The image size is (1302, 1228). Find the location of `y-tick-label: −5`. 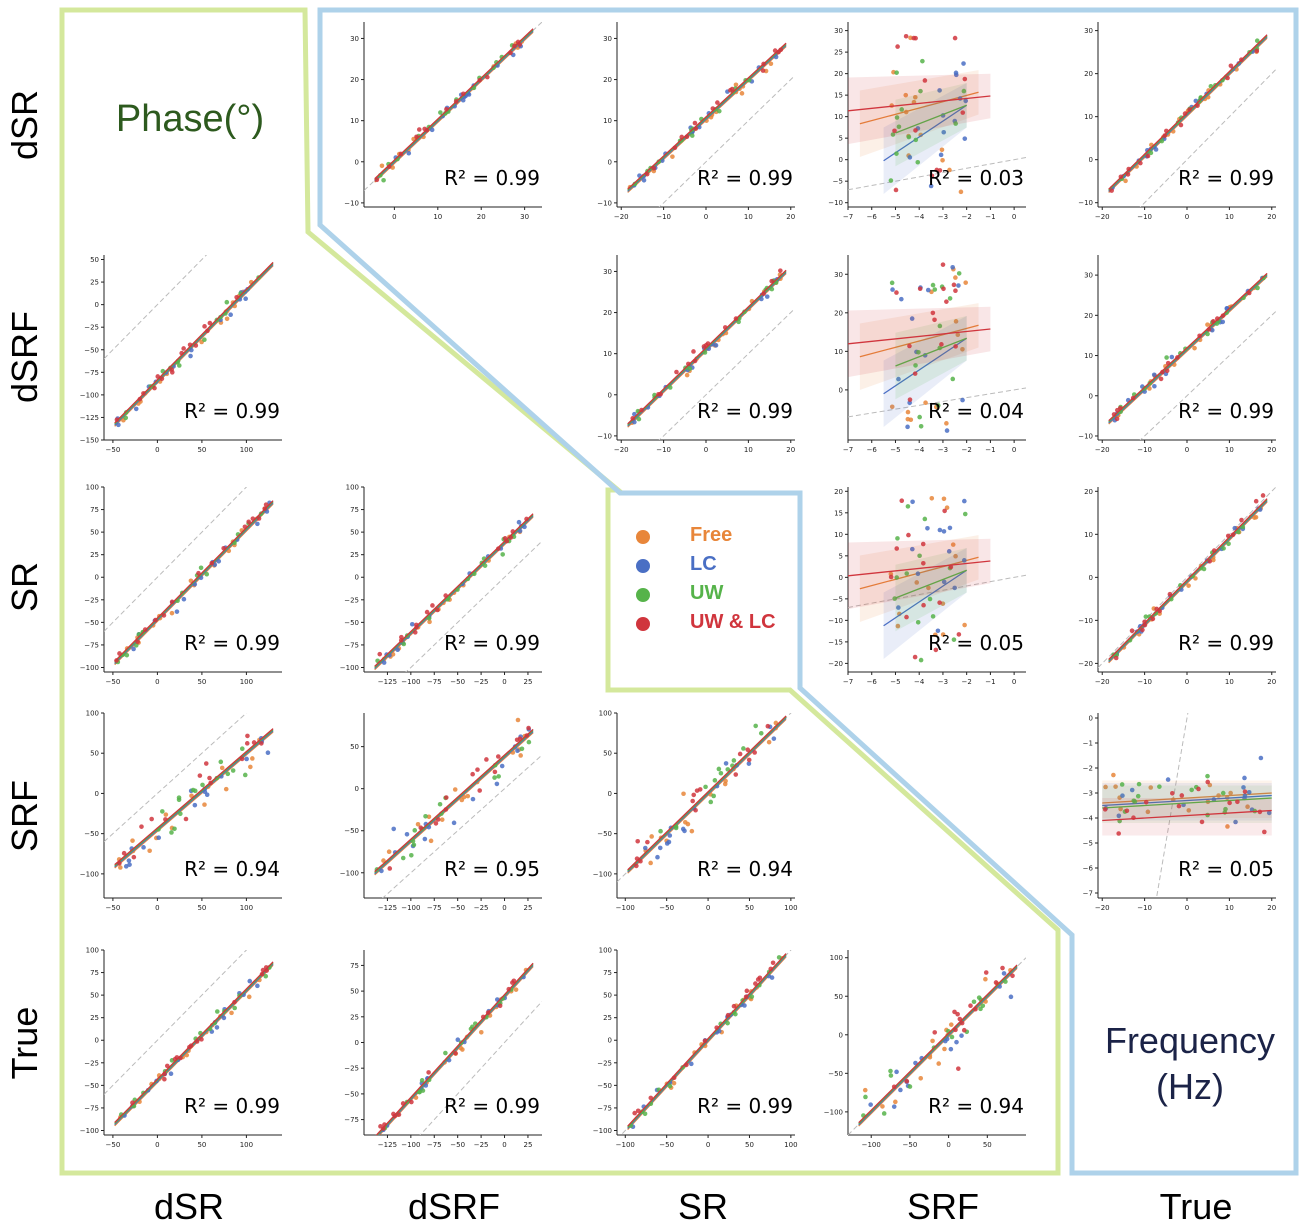

y-tick-label: −5 is located at coordinates (838, 599).